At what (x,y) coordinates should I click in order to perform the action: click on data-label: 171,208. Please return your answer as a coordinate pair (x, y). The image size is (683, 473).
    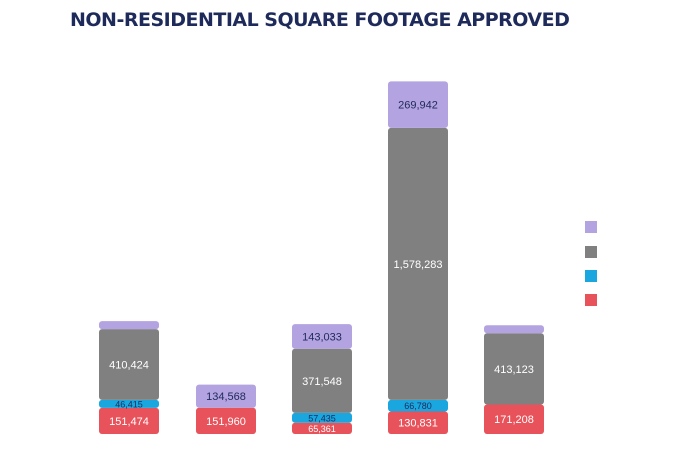
    Looking at the image, I should click on (514, 420).